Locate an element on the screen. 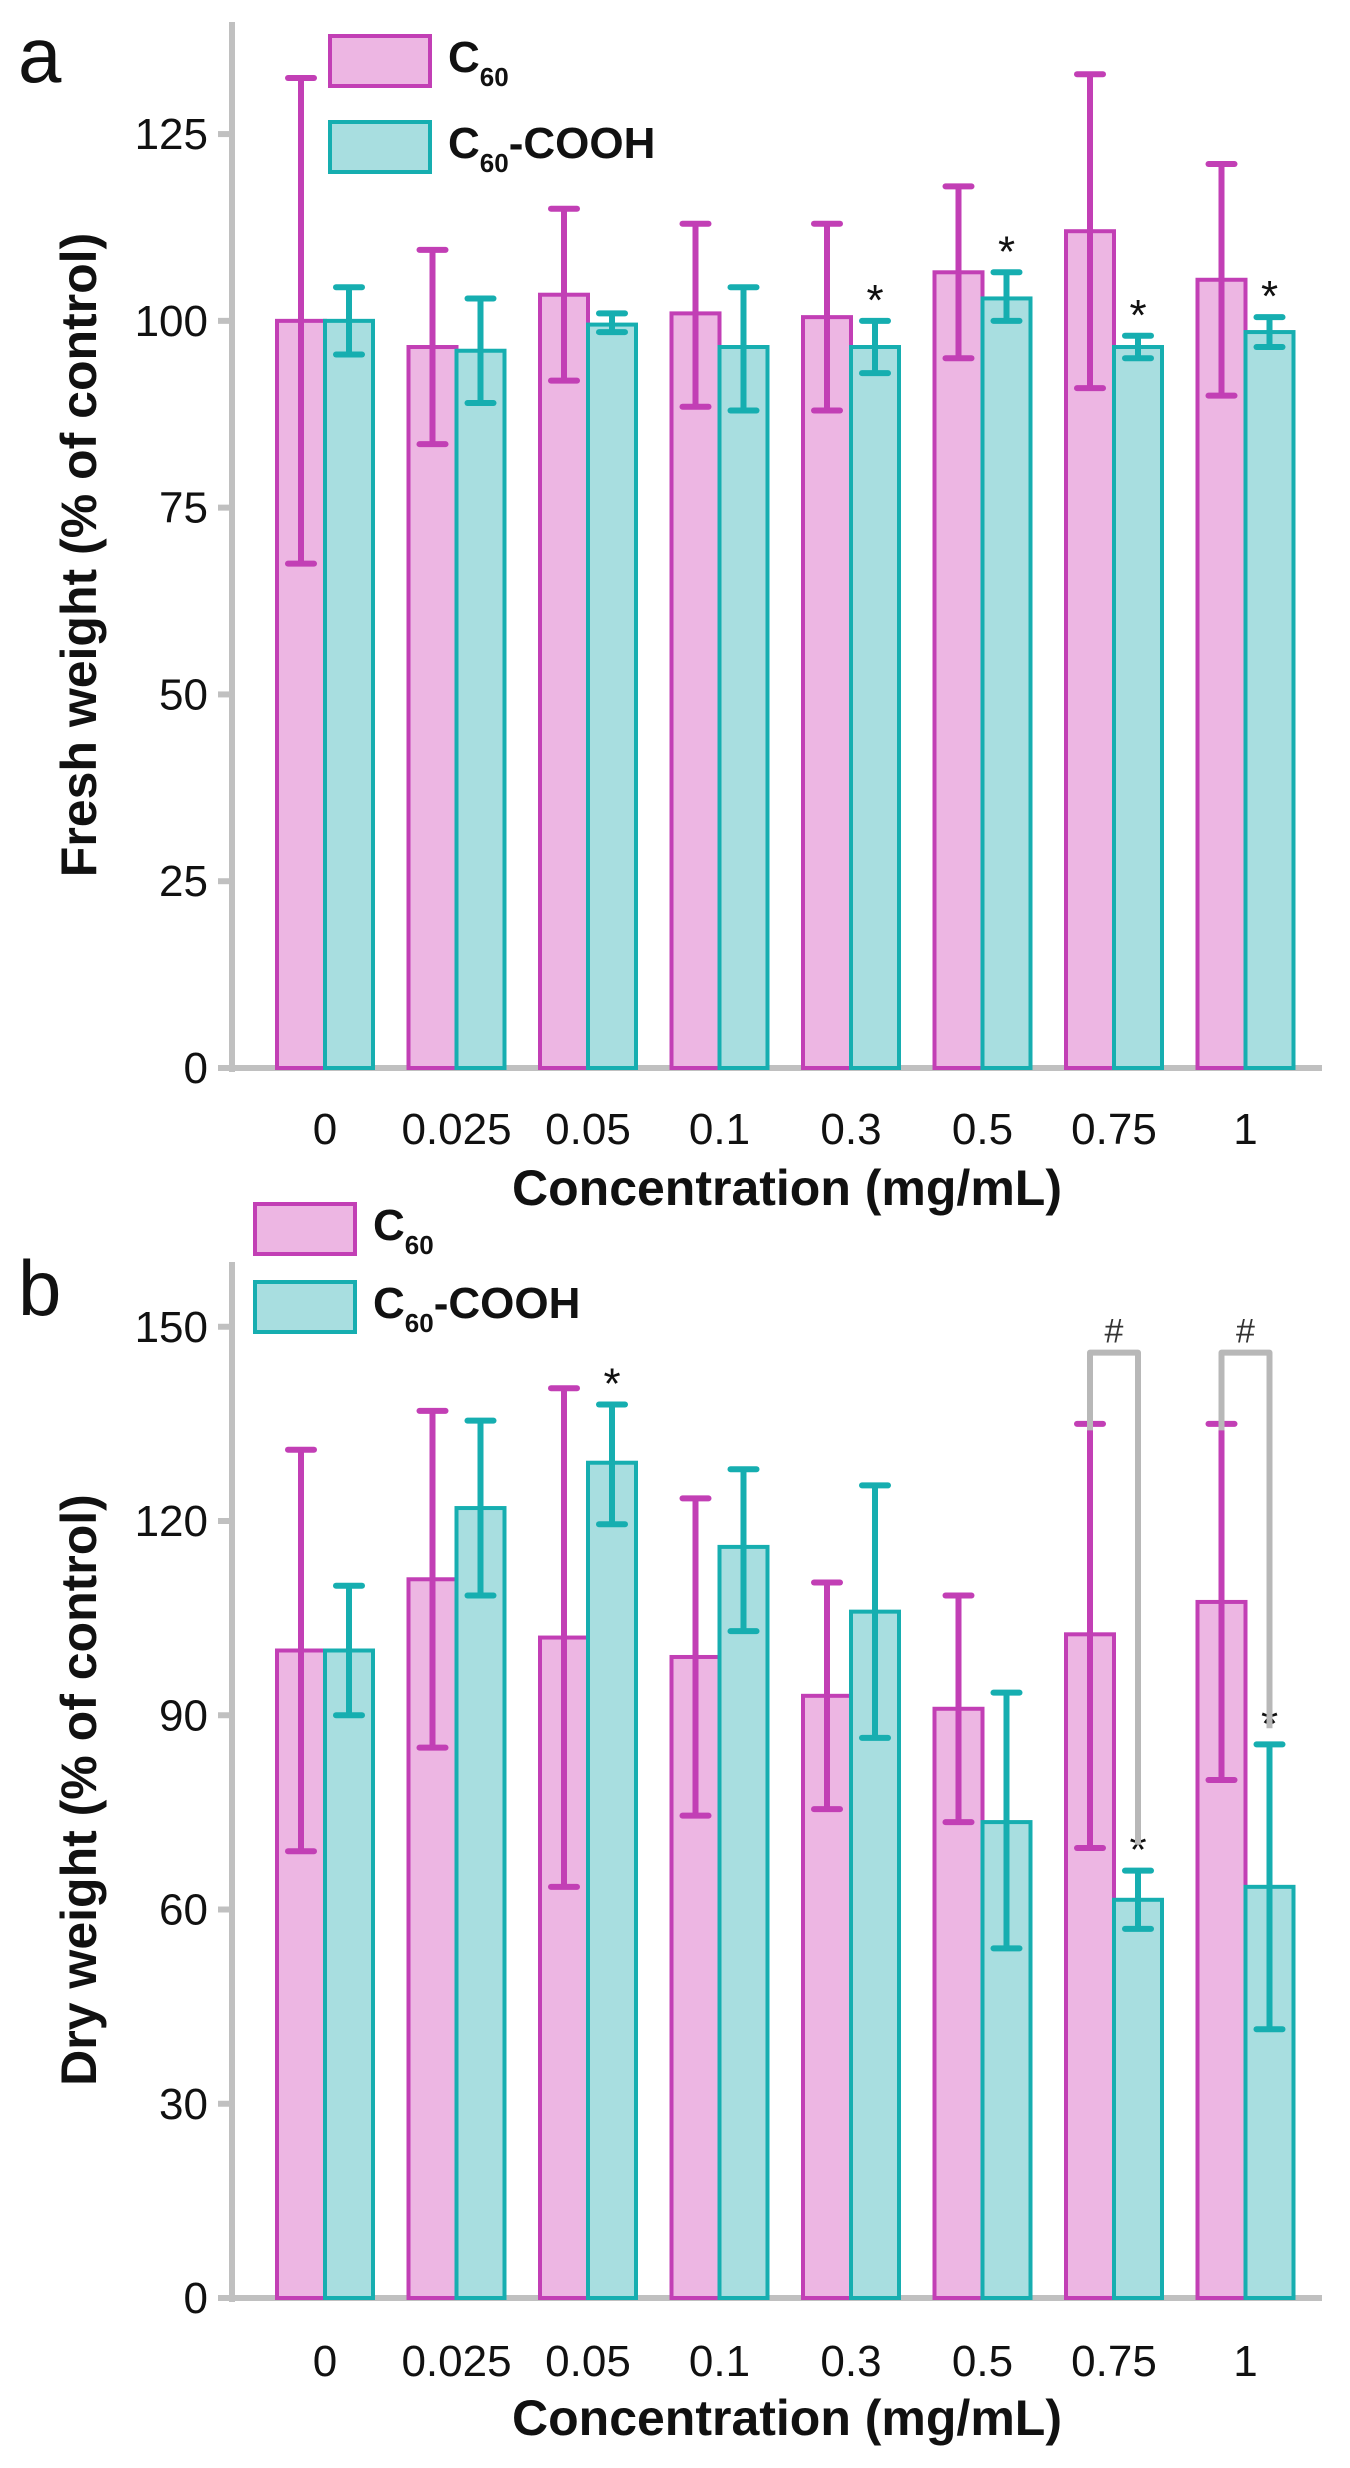  panel-a-x-tick-label: 0.025 is located at coordinates (456, 1129).